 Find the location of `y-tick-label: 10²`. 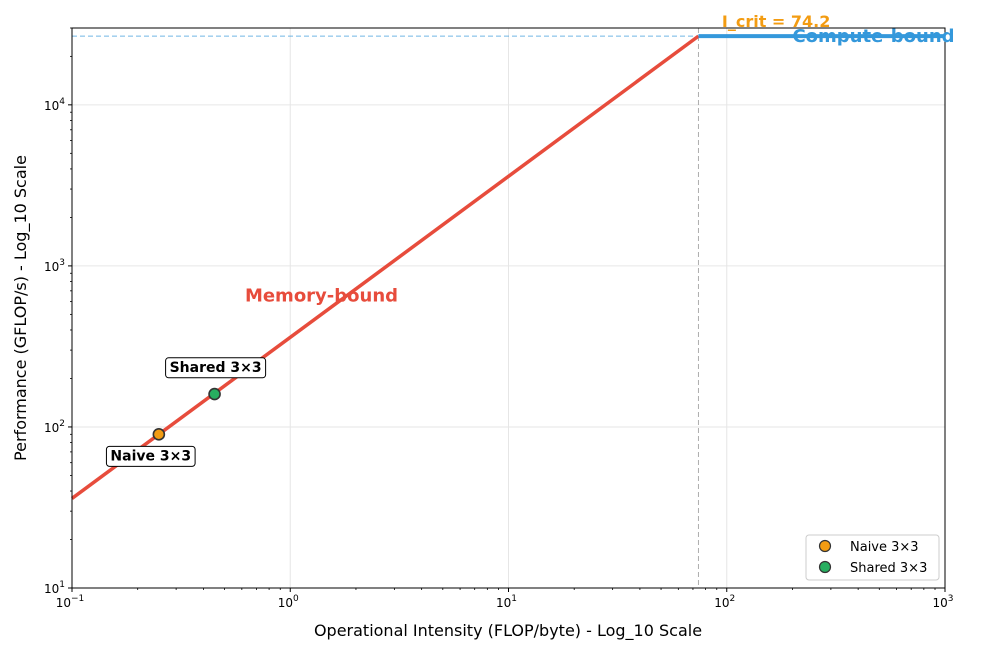

y-tick-label: 10² is located at coordinates (54, 427).